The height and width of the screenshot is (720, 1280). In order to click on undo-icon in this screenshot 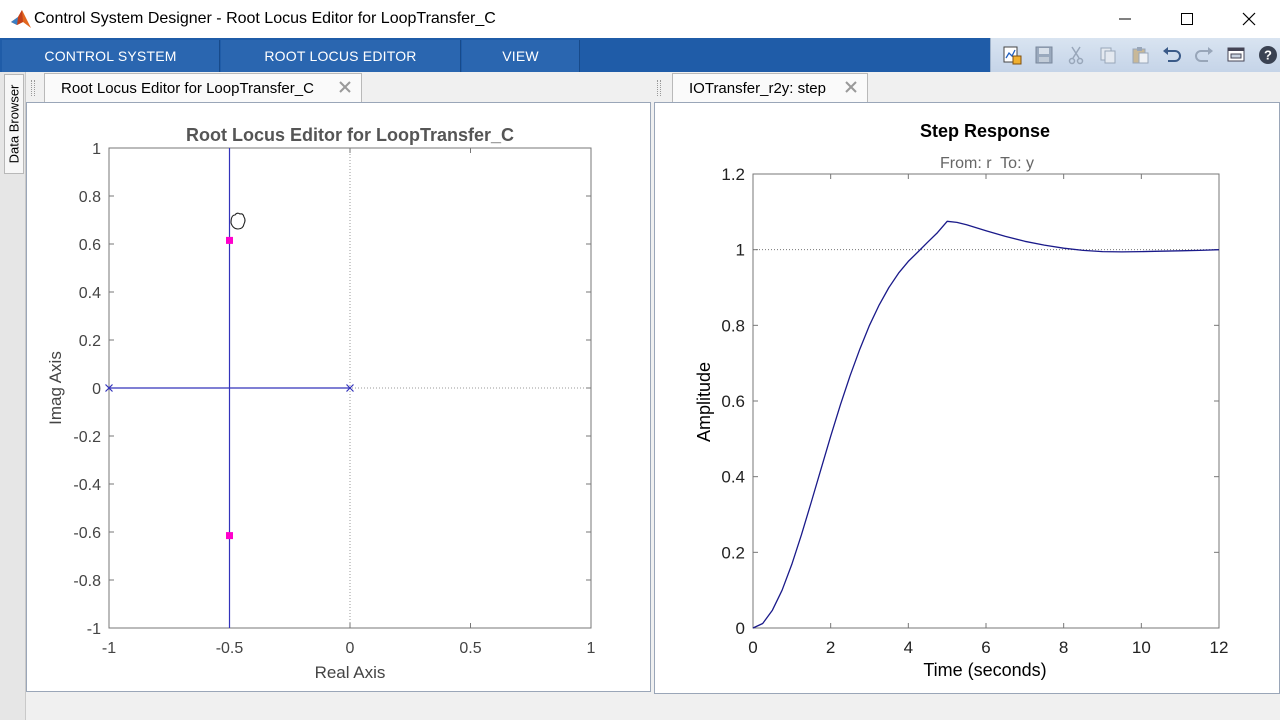, I will do `click(1171, 54)`.